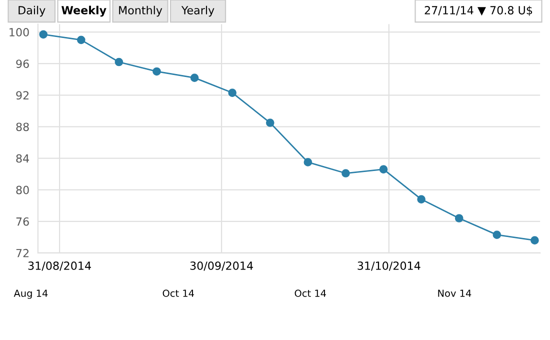  I want to click on text: Monthly, so click(140, 11).